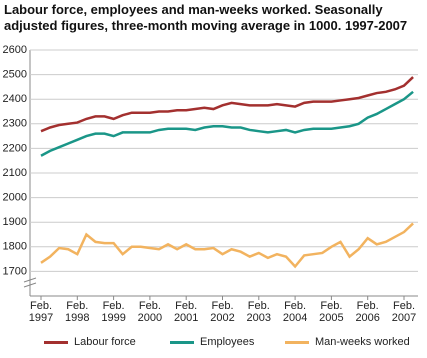 The height and width of the screenshot is (358, 427). I want to click on x-tick-label: Feb. 2005, so click(331, 312).